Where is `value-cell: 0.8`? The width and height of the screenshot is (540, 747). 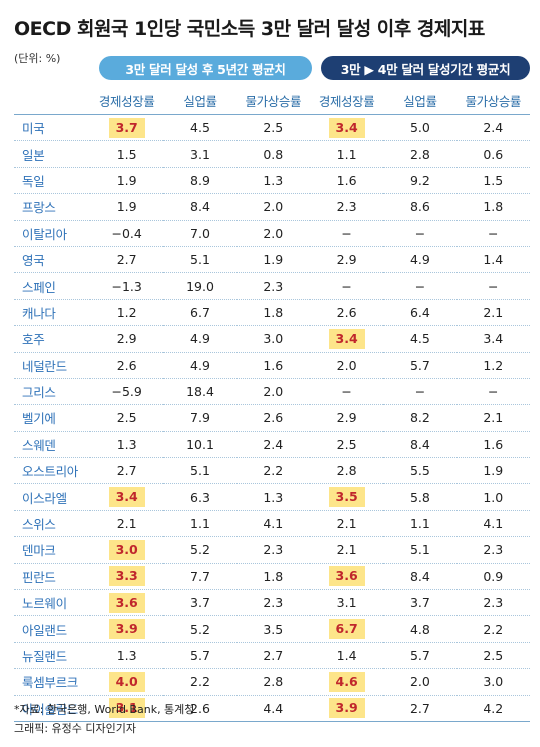 value-cell: 0.8 is located at coordinates (273, 154).